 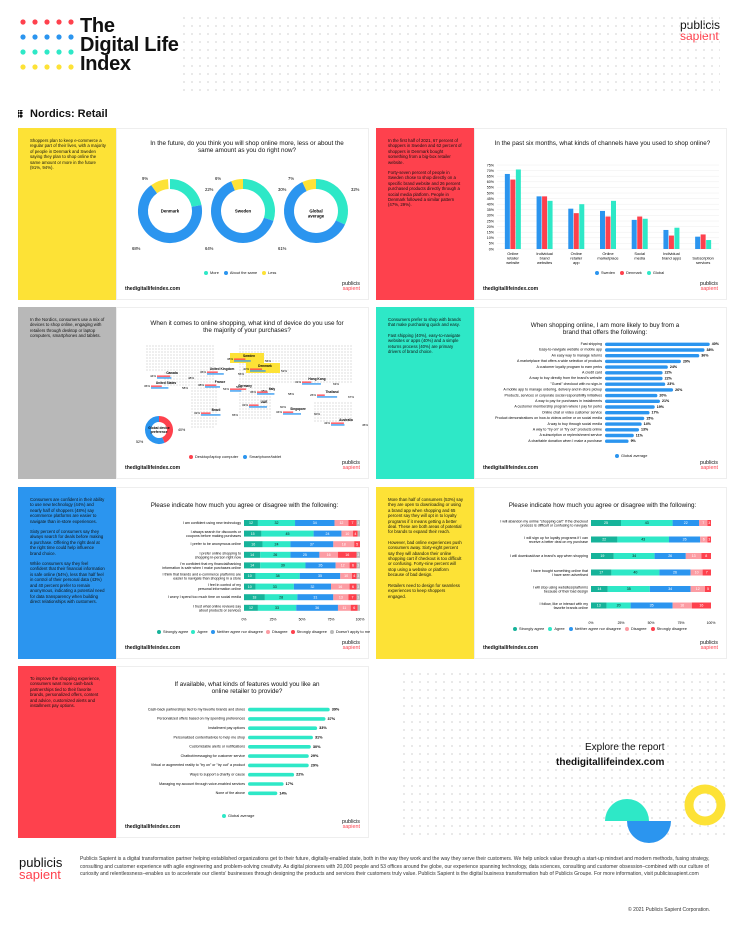 I want to click on bar, so click(x=671, y=242).